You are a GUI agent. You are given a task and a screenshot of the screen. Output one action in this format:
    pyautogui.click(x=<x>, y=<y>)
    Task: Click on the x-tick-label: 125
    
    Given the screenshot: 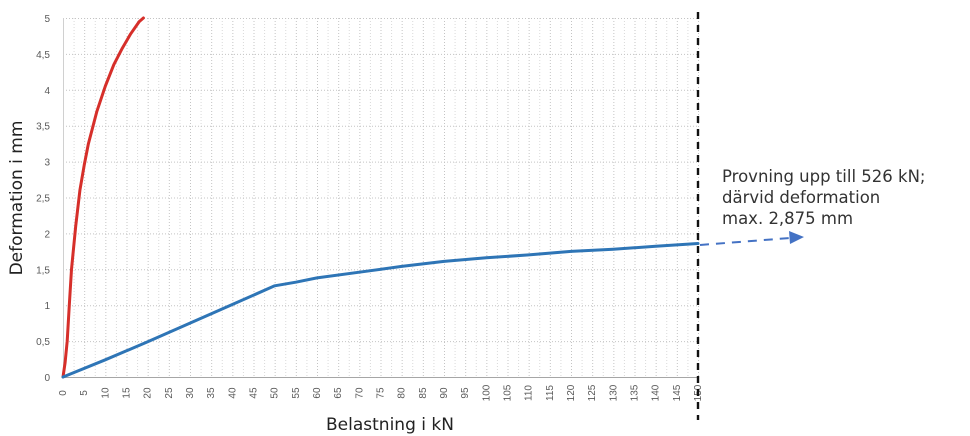 What is the action you would take?
    pyautogui.click(x=592, y=392)
    